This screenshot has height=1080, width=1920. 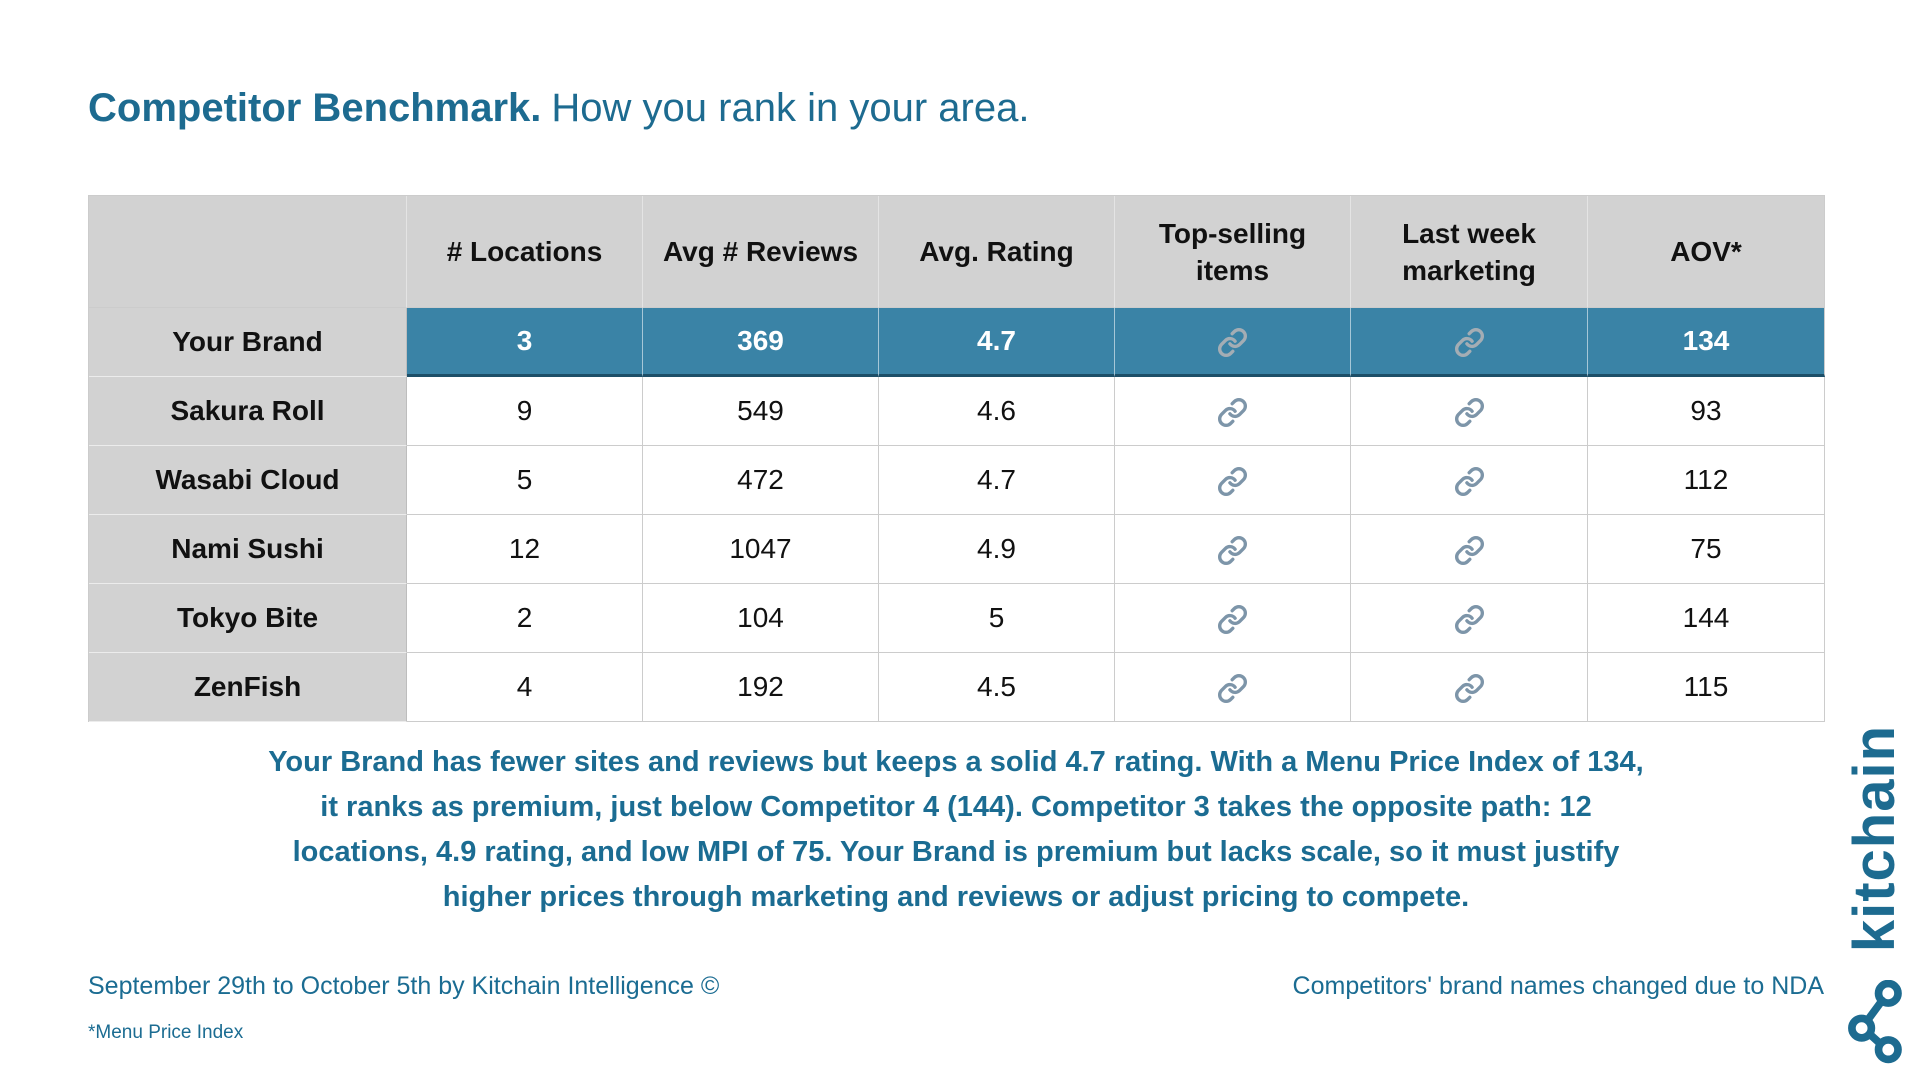 What do you see at coordinates (315, 108) in the screenshot?
I see `page-title-bold: Competitor Benchmark.` at bounding box center [315, 108].